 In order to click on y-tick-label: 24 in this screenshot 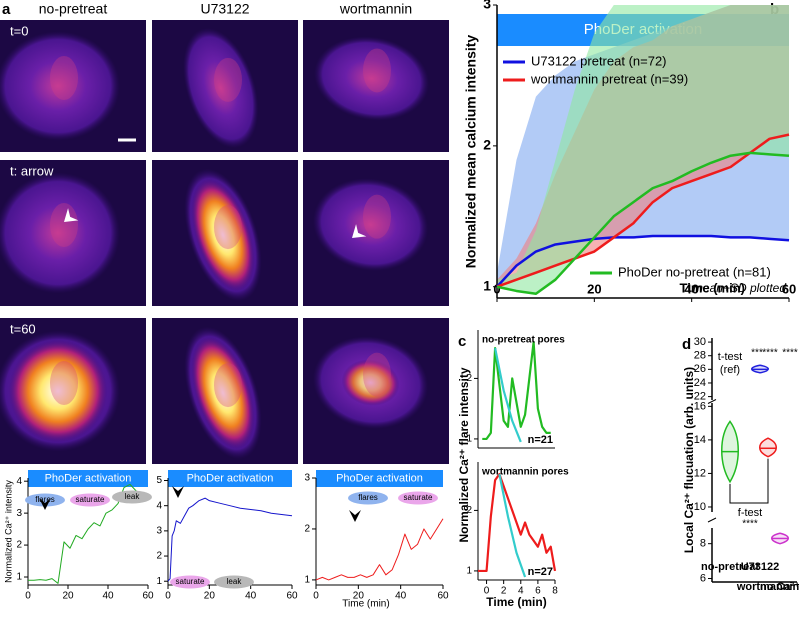, I will do `click(700, 383)`.